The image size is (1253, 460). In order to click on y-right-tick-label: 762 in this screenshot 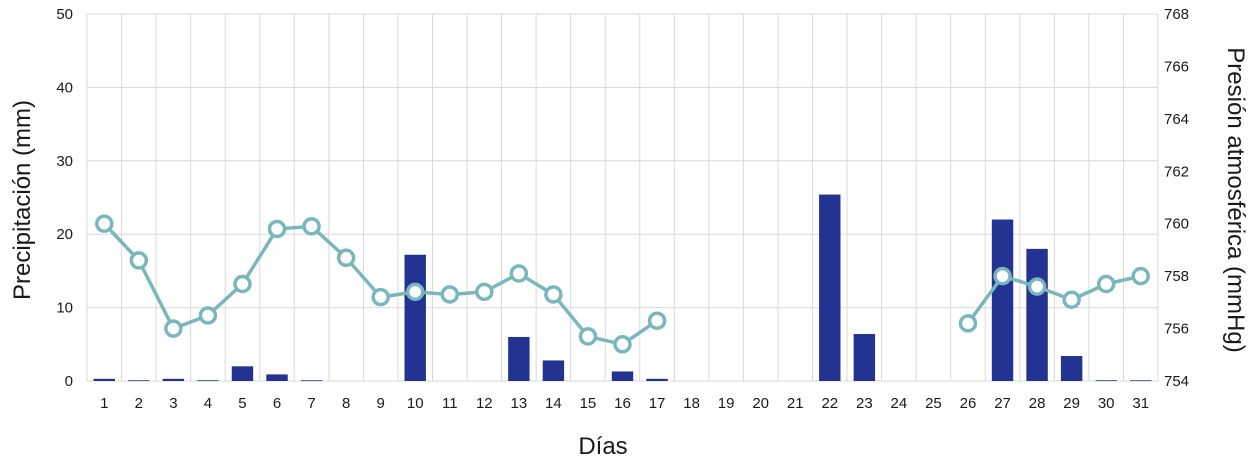, I will do `click(1176, 171)`.